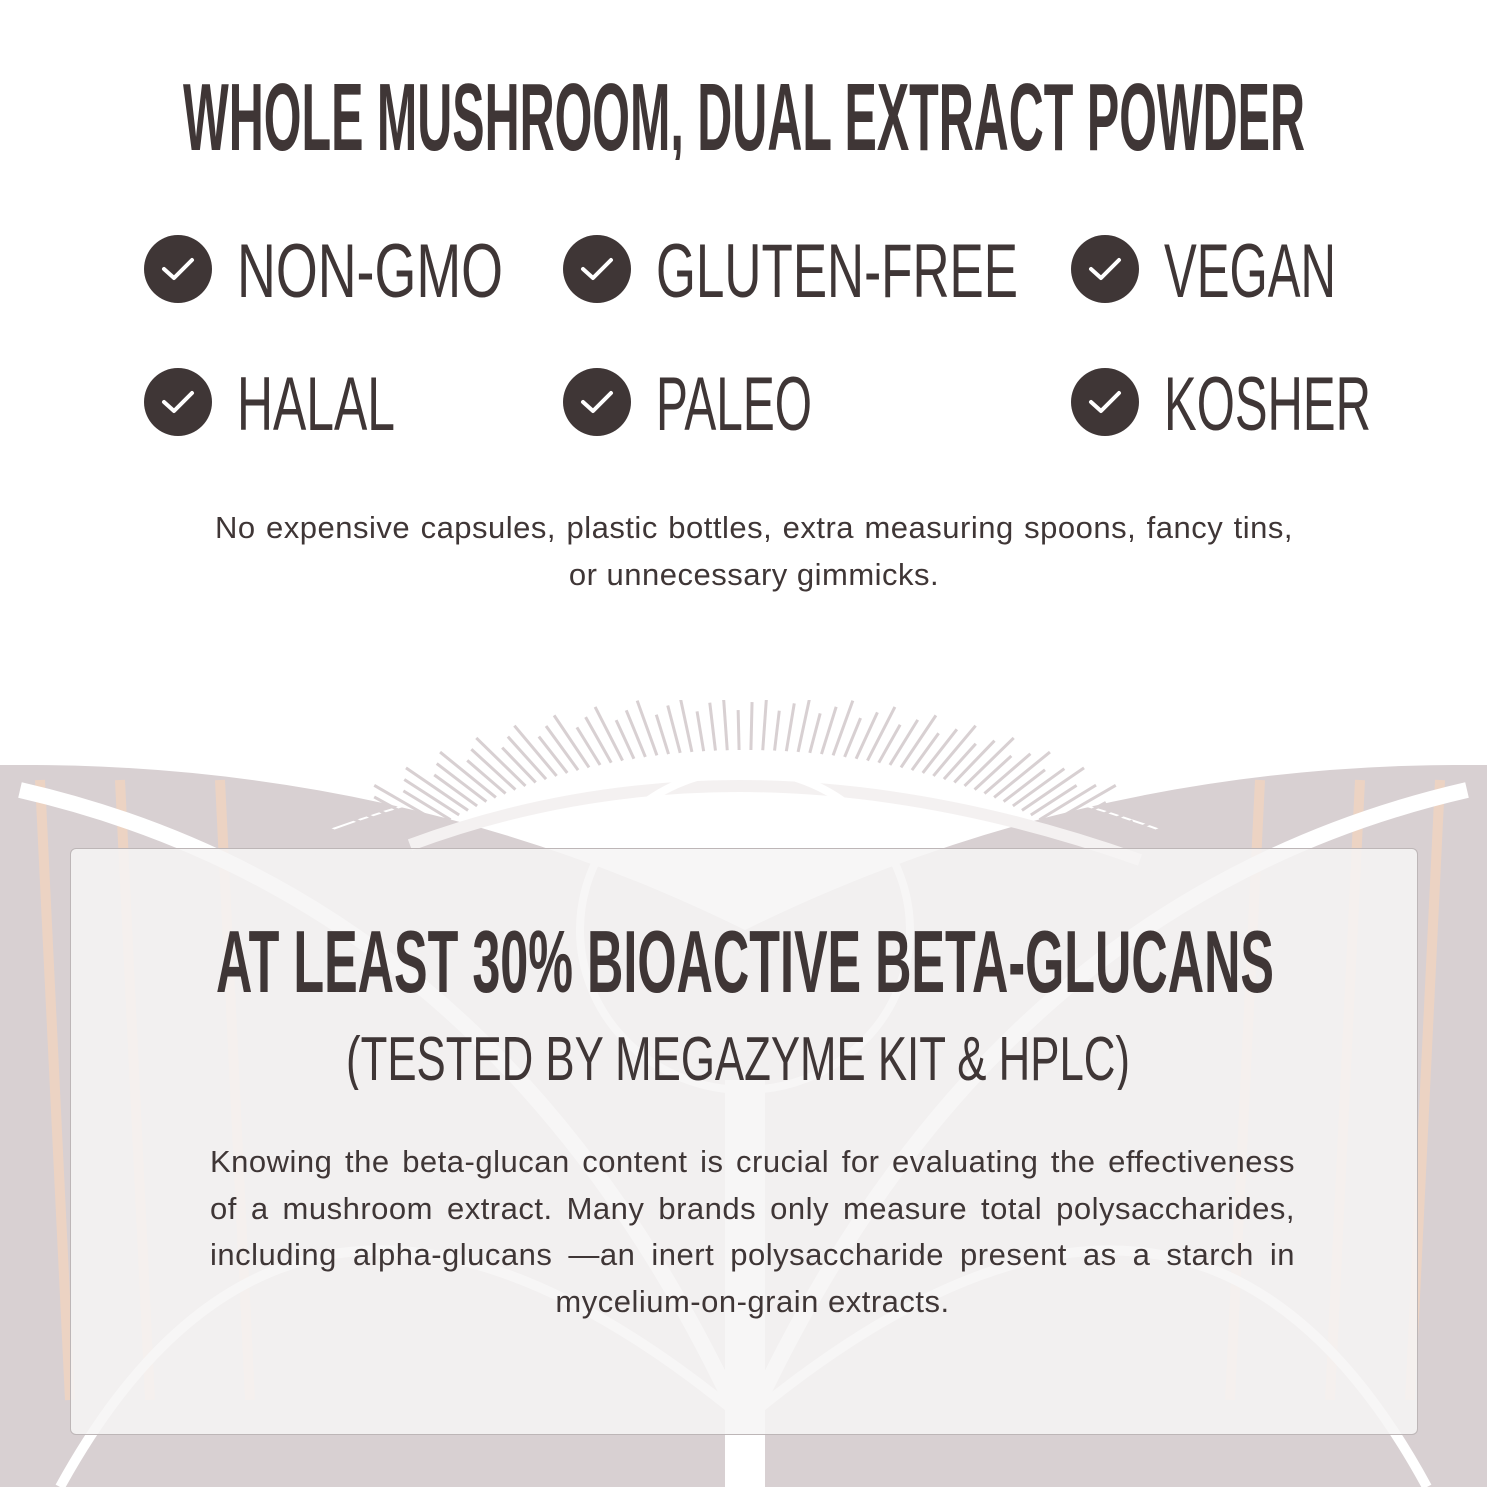 The width and height of the screenshot is (1487, 1487). I want to click on badge-label: GLUTEN-FREE, so click(837, 269).